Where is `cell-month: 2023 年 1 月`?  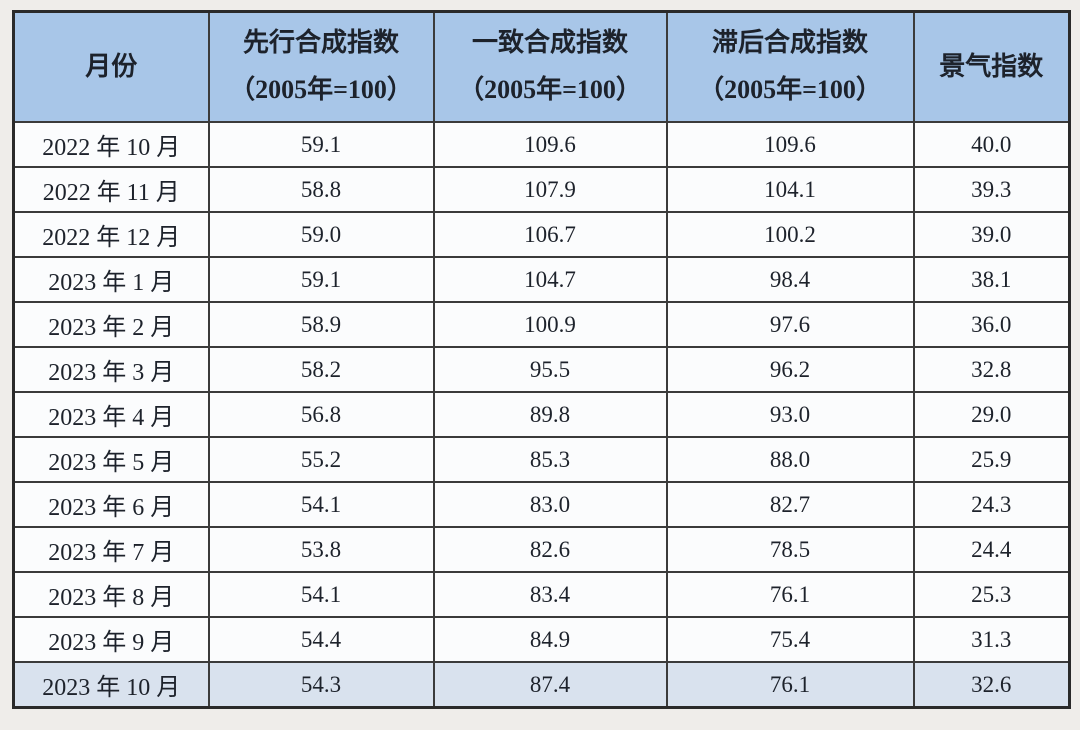 cell-month: 2023 年 1 月 is located at coordinates (111, 279).